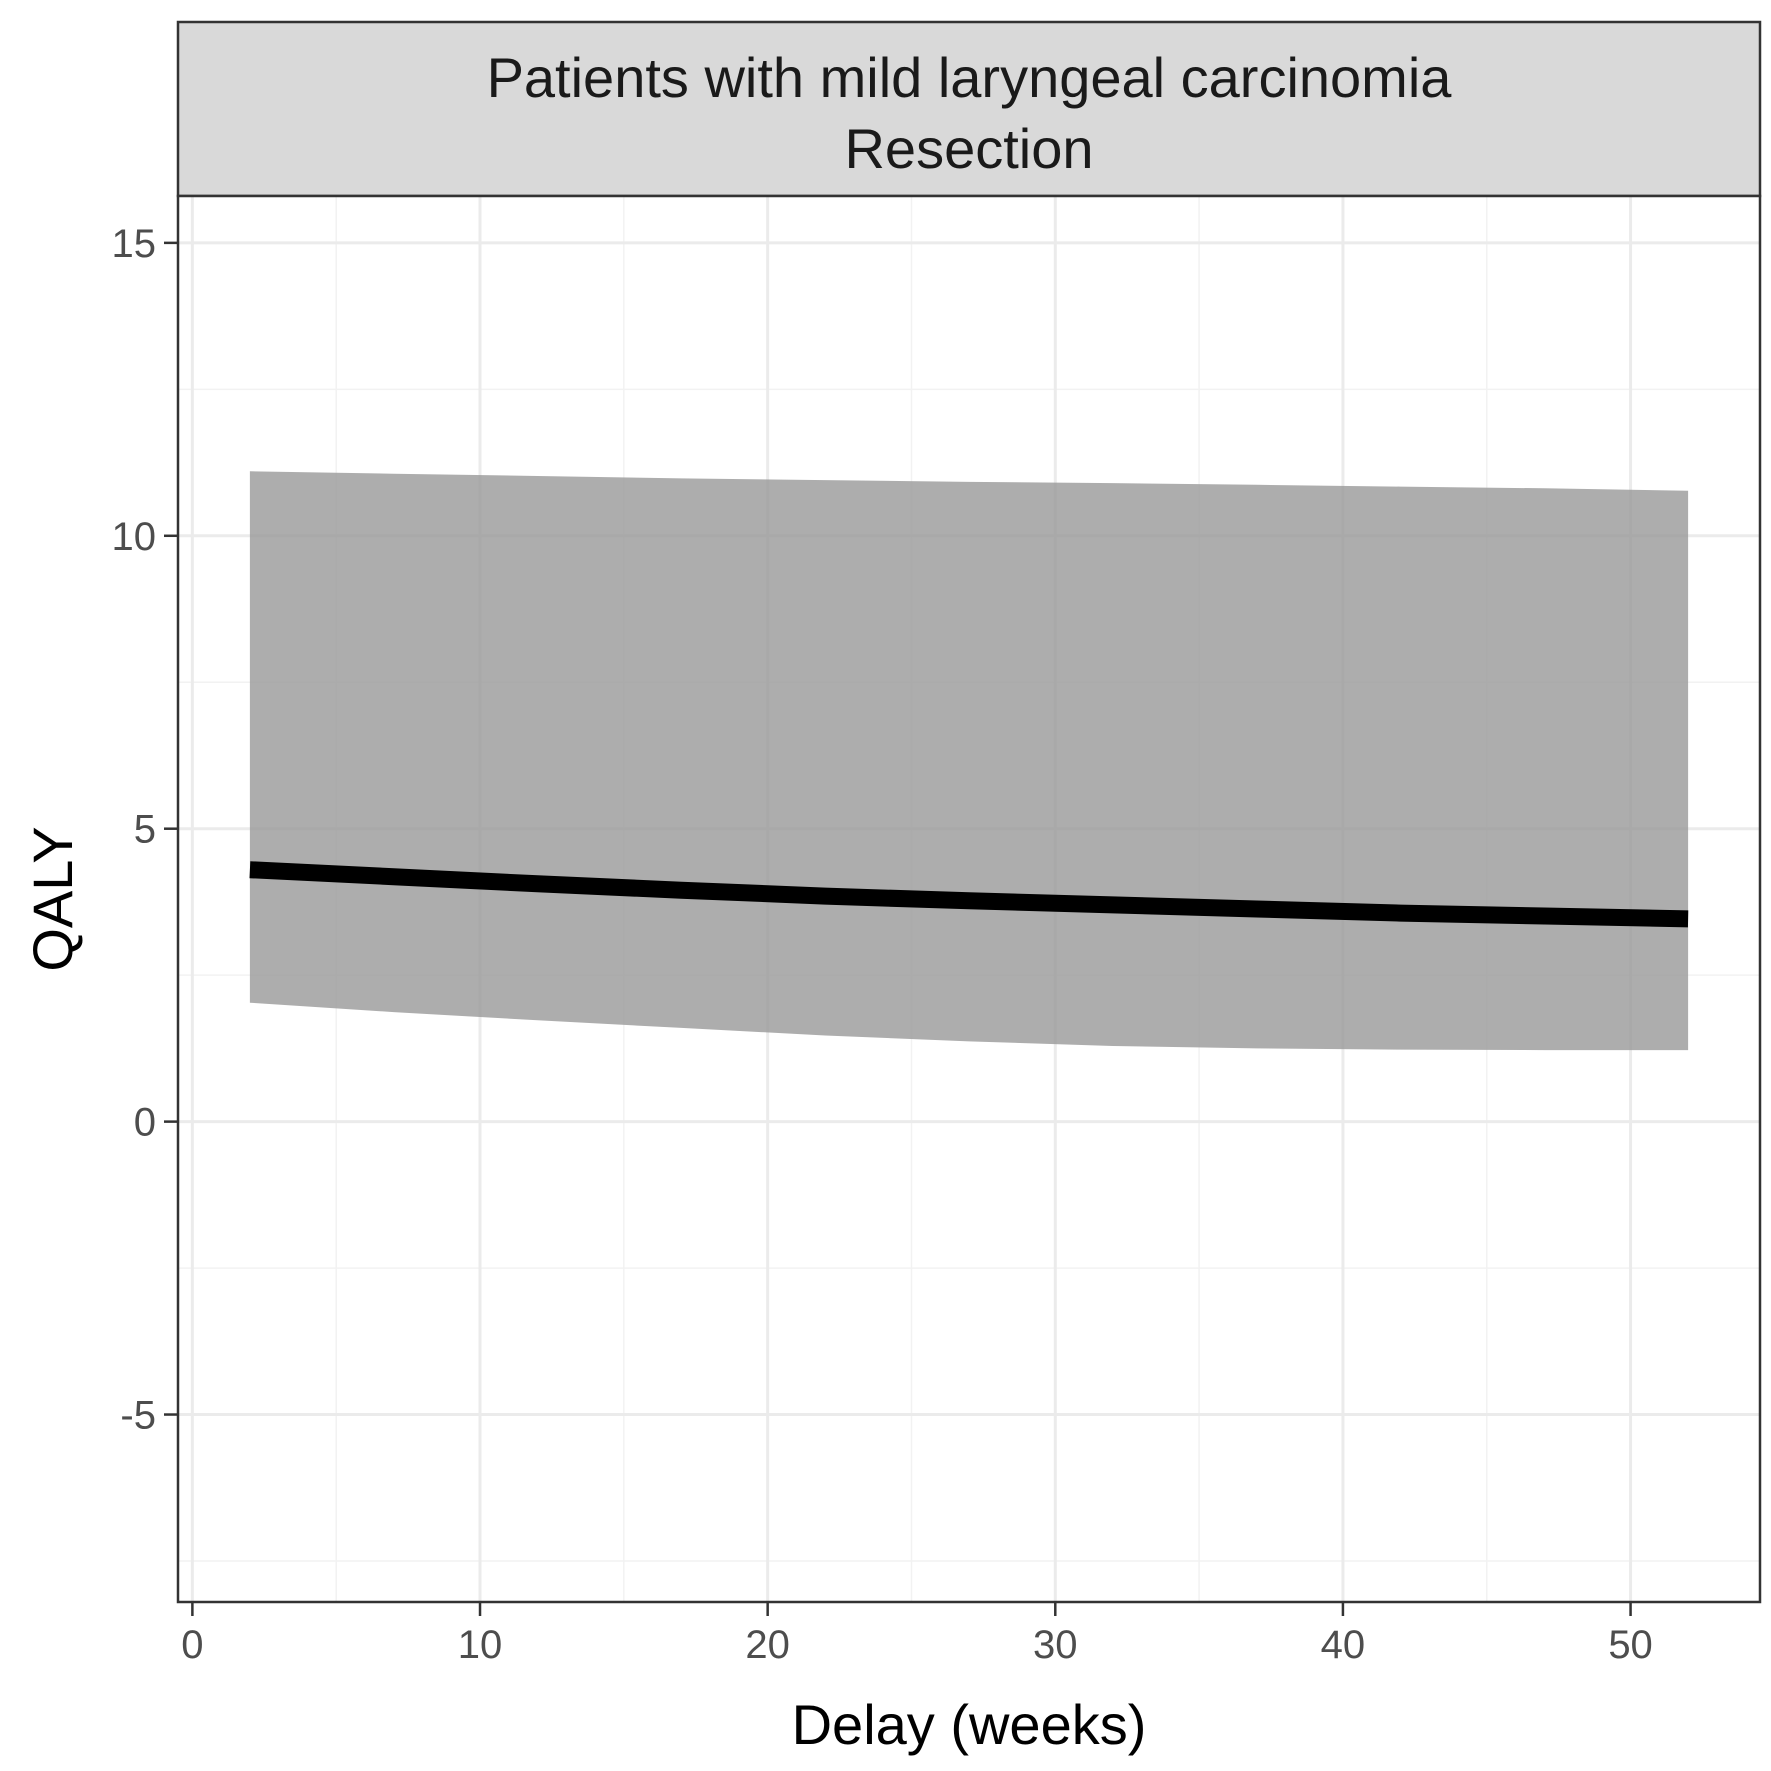  Describe the element at coordinates (969, 1724) in the screenshot. I see `x-axis-title: Delay (weeks)` at that location.